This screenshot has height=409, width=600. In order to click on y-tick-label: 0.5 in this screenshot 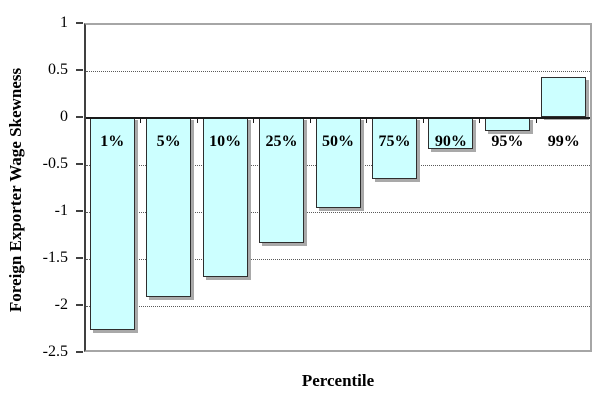, I will do `click(58, 69)`.